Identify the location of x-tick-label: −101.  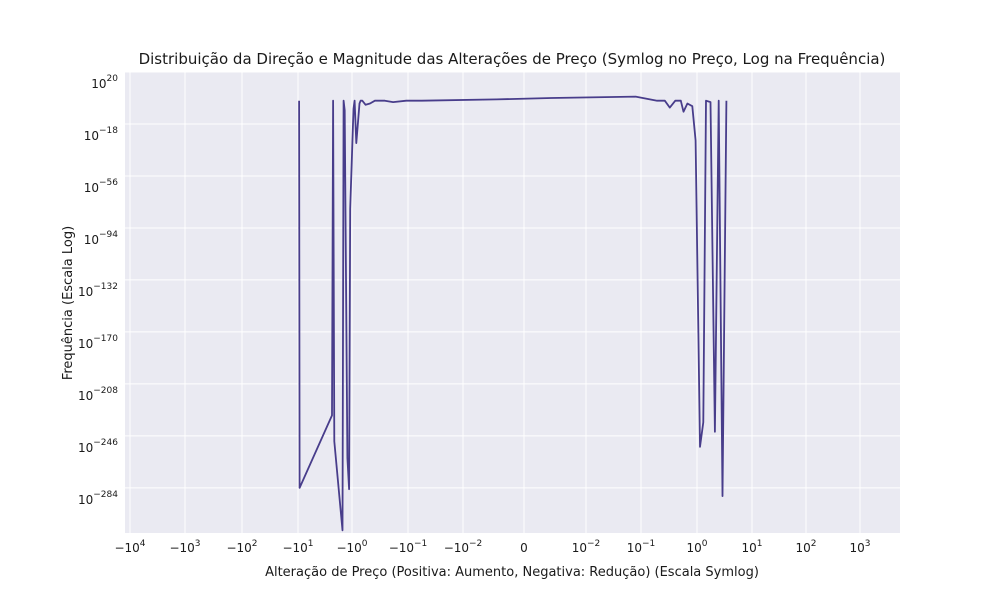
(297, 547).